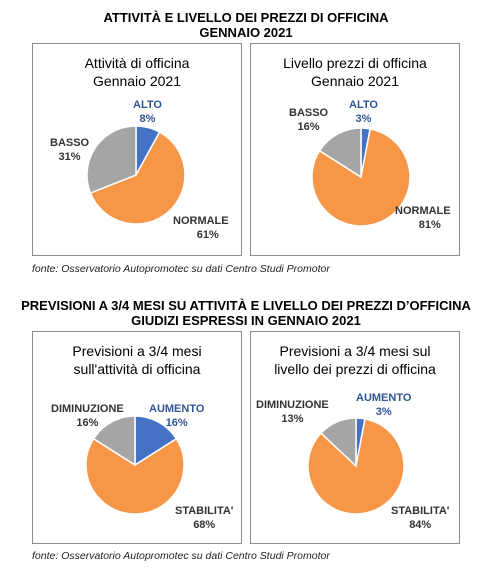 This screenshot has width=492, height=573. Describe the element at coordinates (135, 476) in the screenshot. I see `pie-slice-stabilita` at that location.